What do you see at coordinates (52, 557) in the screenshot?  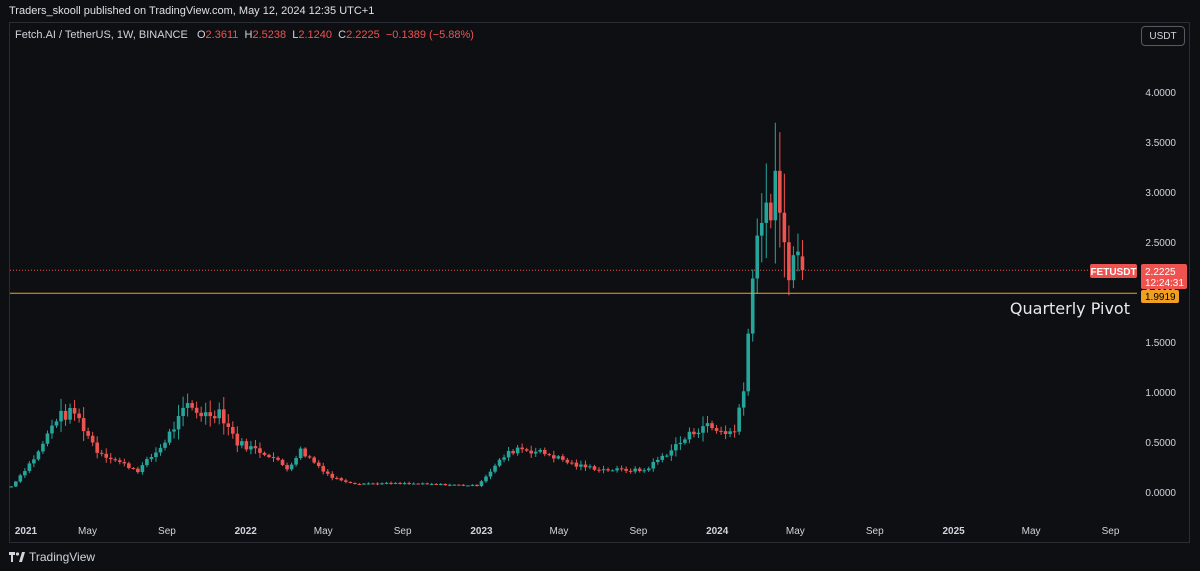 I see `footer: TradingView` at bounding box center [52, 557].